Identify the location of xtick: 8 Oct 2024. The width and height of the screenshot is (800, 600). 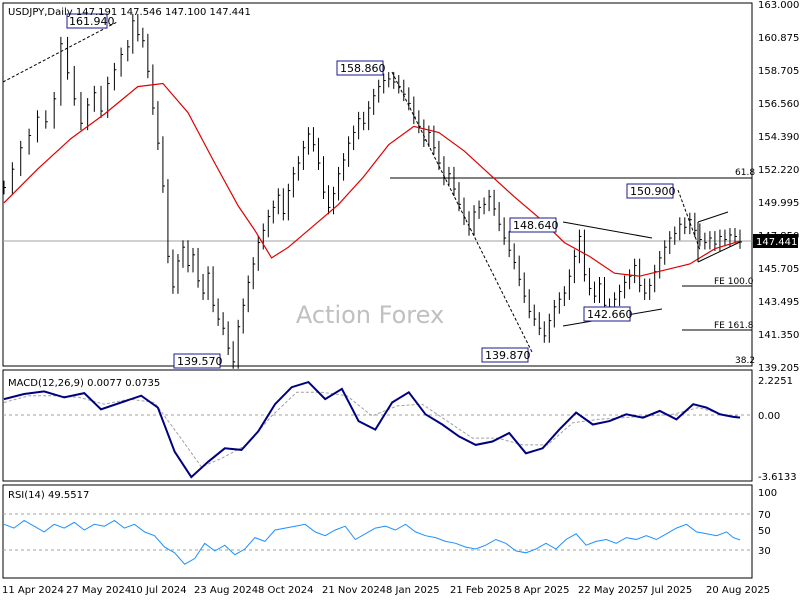
(285, 590).